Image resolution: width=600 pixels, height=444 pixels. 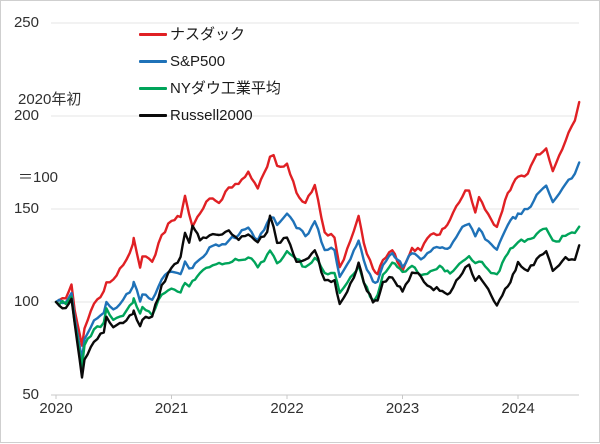 What do you see at coordinates (26, 22) in the screenshot?
I see `y-axis-label-250: 250` at bounding box center [26, 22].